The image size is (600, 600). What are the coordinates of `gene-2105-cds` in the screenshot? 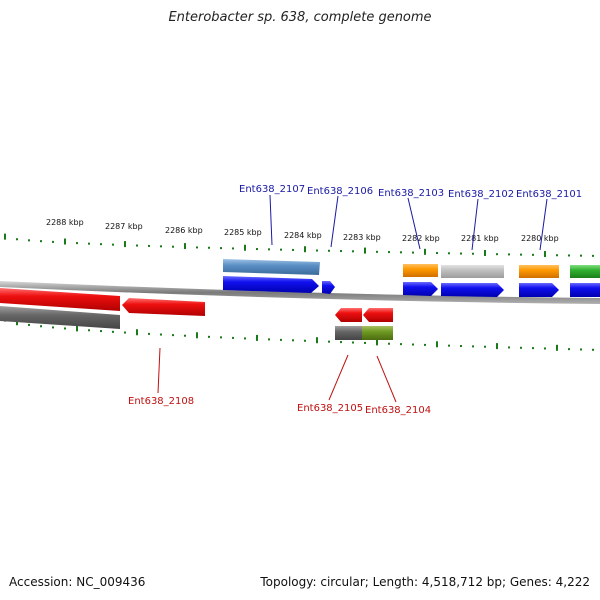 It's located at (348, 315).